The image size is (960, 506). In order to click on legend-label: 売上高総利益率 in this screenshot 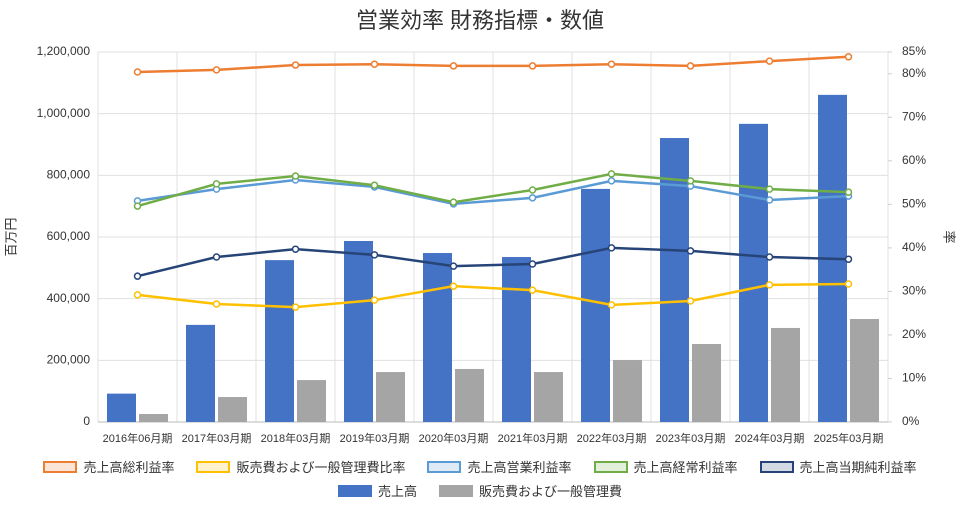, I will do `click(129, 467)`.